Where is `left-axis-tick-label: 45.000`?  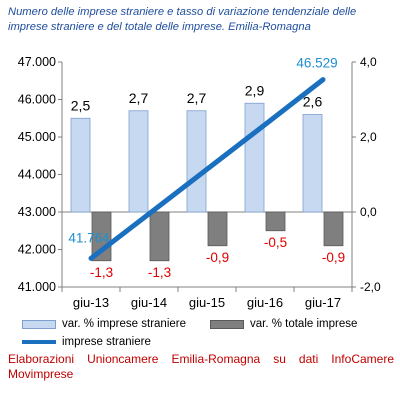 left-axis-tick-label: 45.000 is located at coordinates (37, 137).